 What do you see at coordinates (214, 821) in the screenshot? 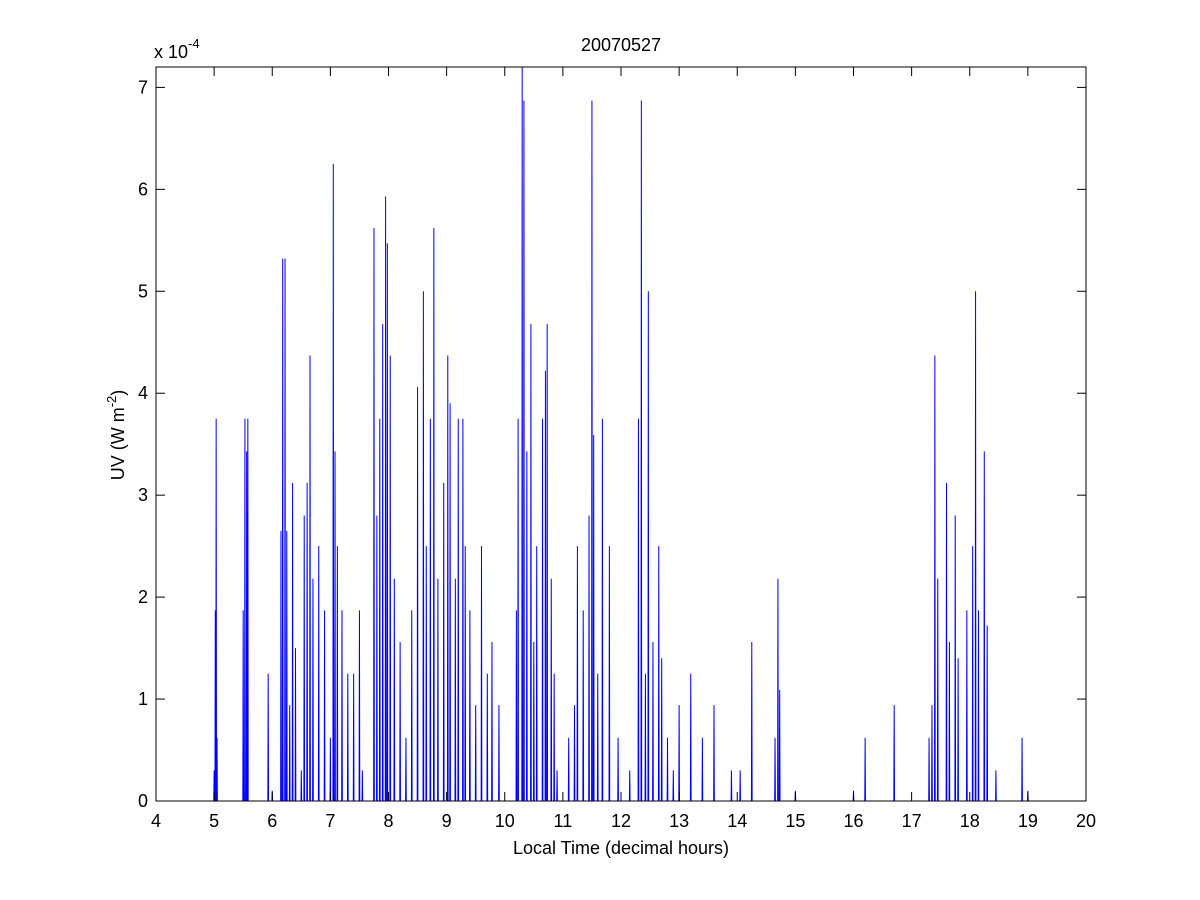
I see `x-tick-label: 5` at bounding box center [214, 821].